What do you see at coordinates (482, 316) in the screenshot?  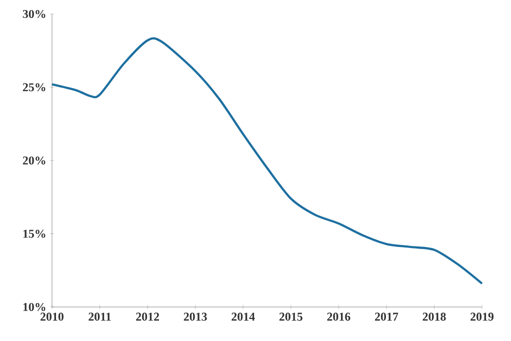 I see `x-tick-label: 2019` at bounding box center [482, 316].